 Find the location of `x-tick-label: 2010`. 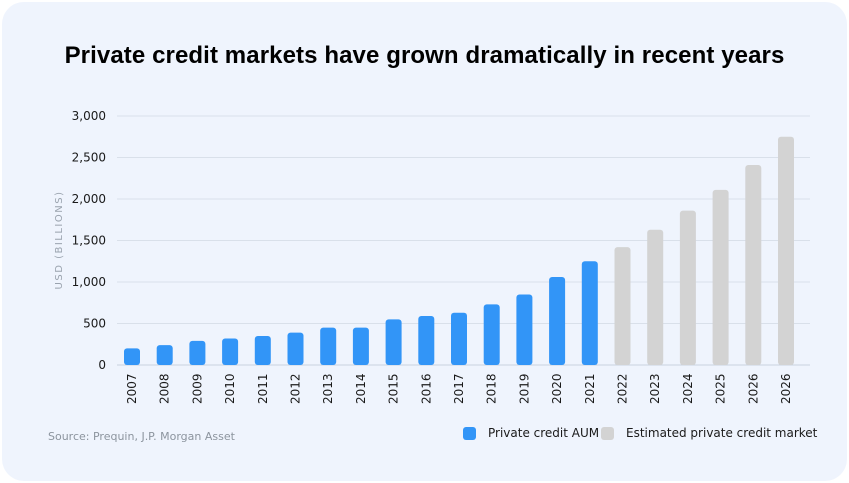

x-tick-label: 2010 is located at coordinates (230, 388).